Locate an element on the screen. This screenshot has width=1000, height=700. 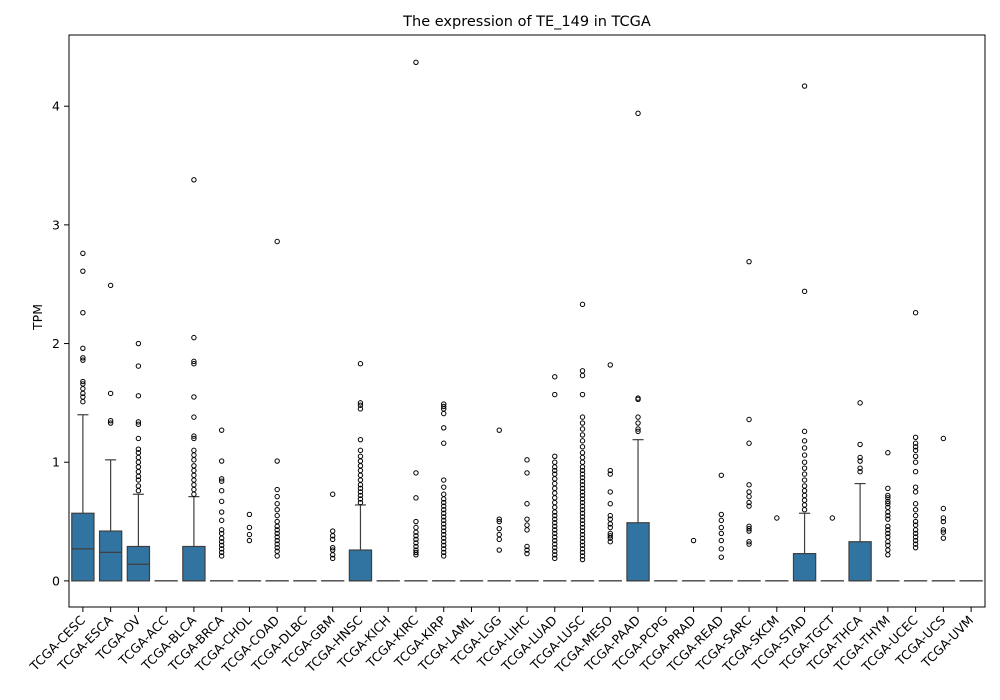
box-tcga-kirp is located at coordinates (444, 491).